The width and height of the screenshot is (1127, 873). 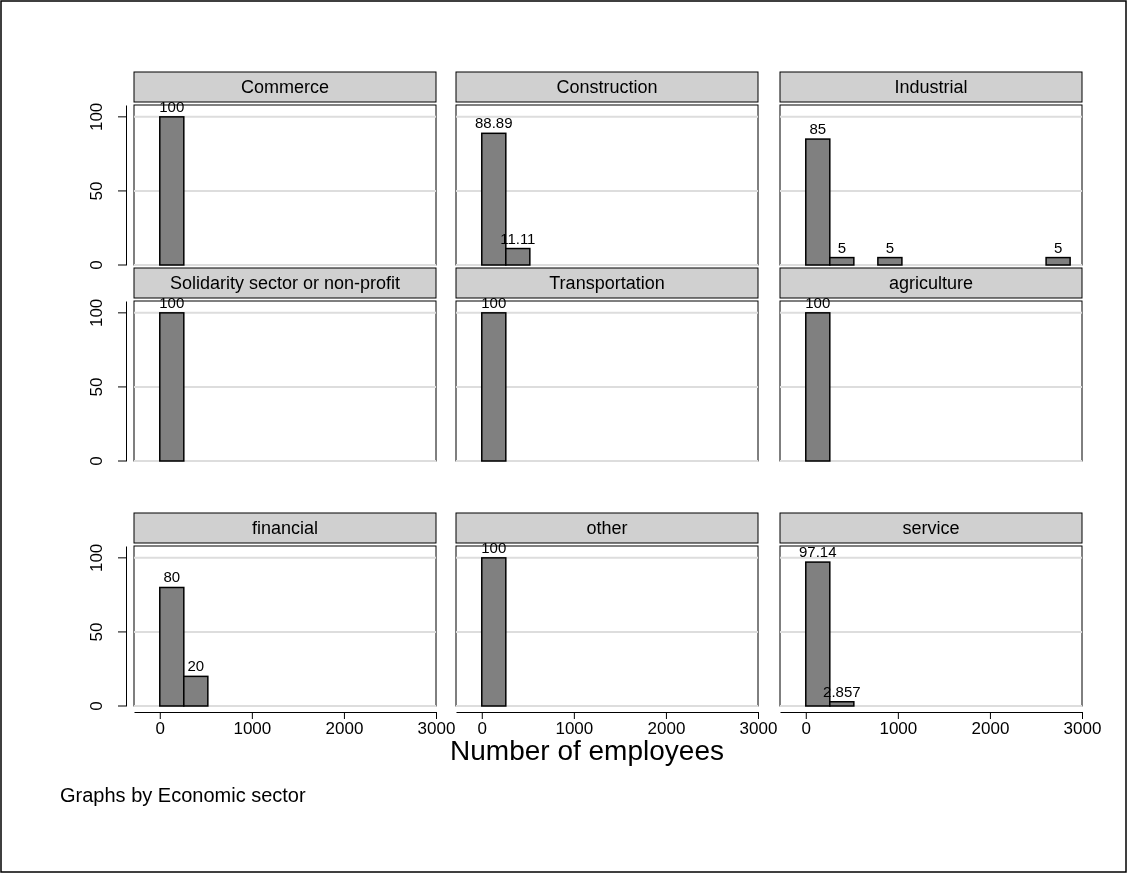 I want to click on text: Graphs by Economic sector, so click(x=183, y=795).